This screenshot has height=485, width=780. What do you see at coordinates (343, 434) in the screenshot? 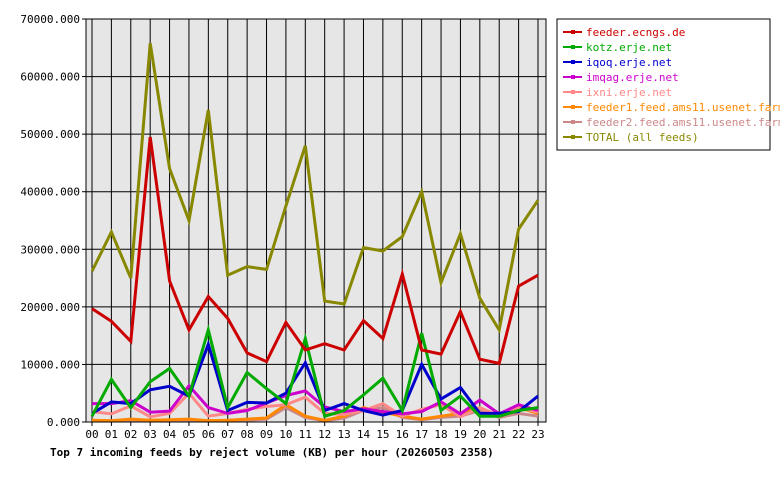
I see `x-tick-label: 13` at bounding box center [343, 434].